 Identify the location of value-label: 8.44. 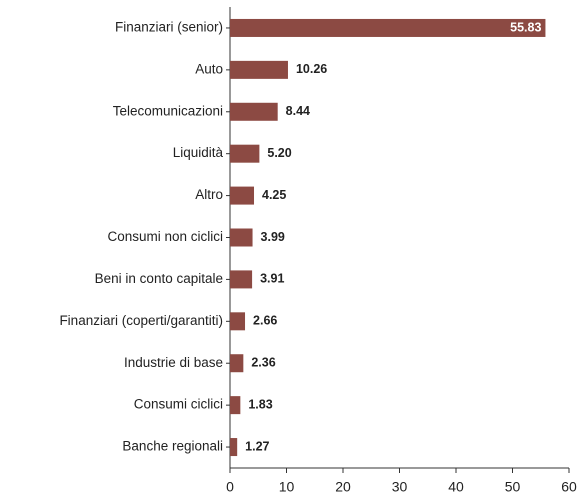
(298, 111).